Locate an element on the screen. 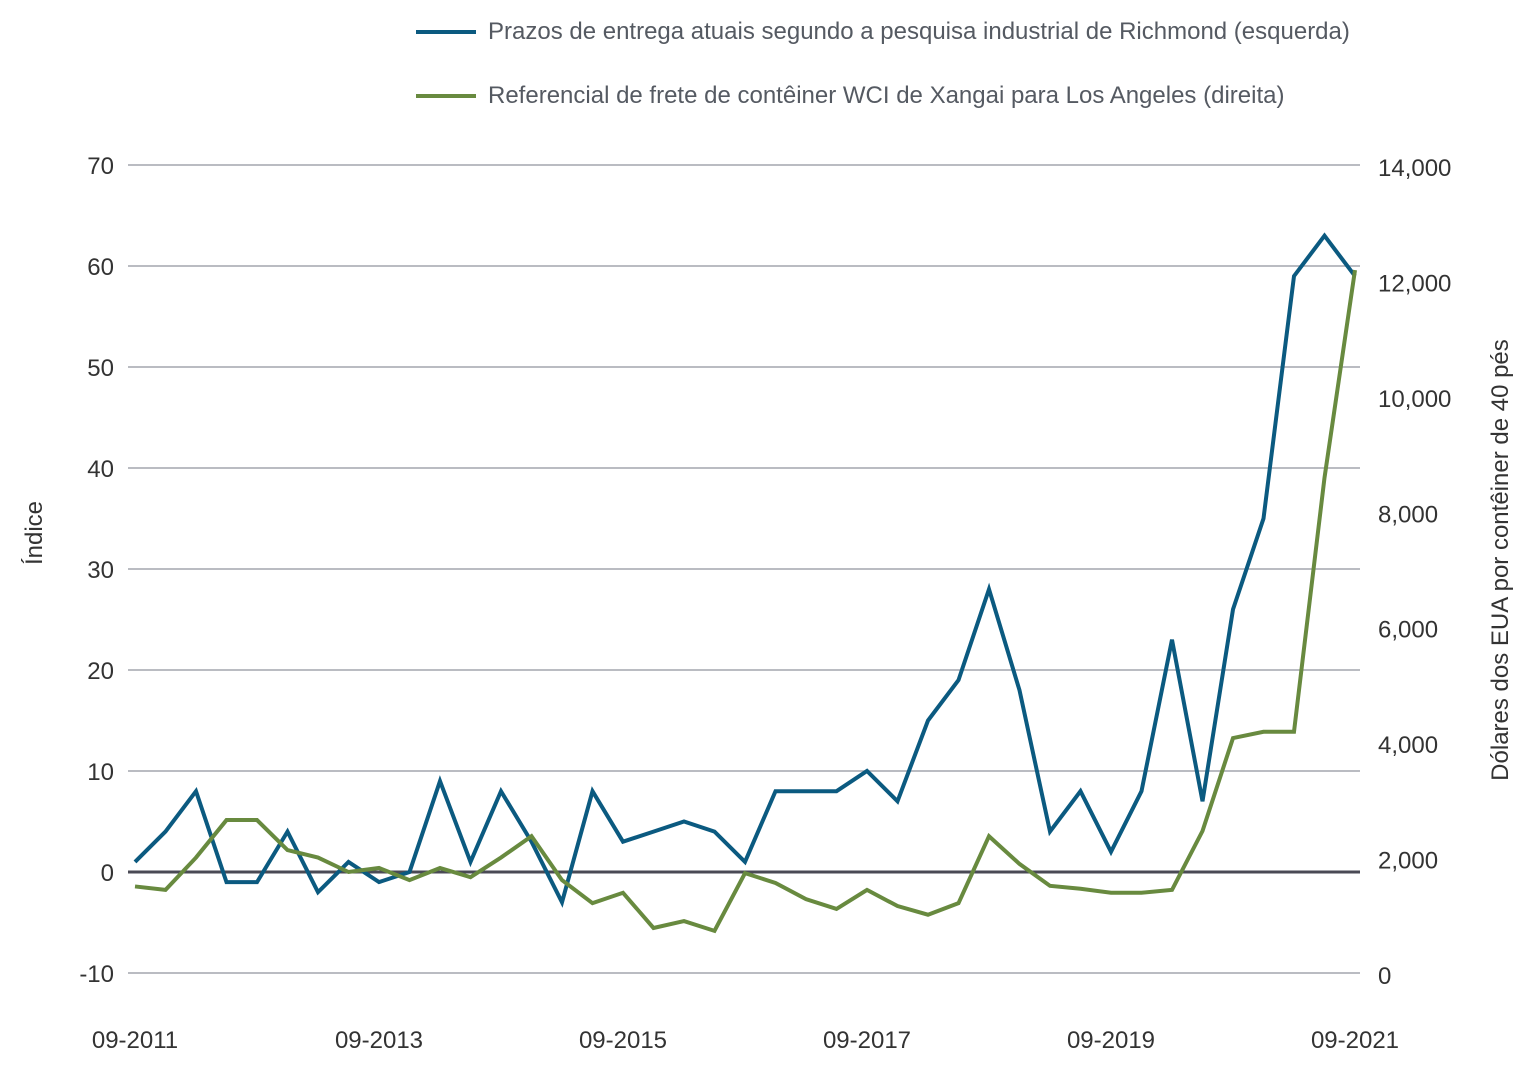 The width and height of the screenshot is (1533, 1074). x-tick-label: 09-2013 is located at coordinates (379, 1040).